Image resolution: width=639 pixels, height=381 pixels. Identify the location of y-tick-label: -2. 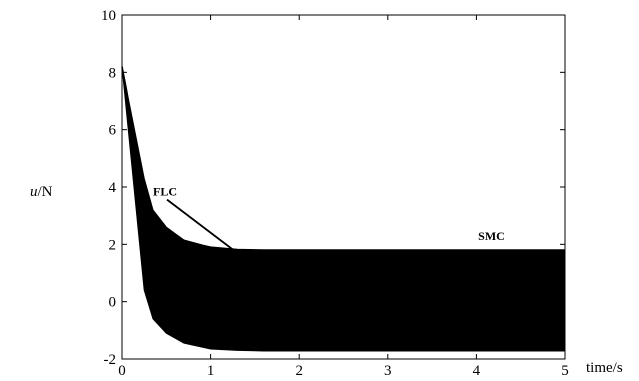
(110, 360).